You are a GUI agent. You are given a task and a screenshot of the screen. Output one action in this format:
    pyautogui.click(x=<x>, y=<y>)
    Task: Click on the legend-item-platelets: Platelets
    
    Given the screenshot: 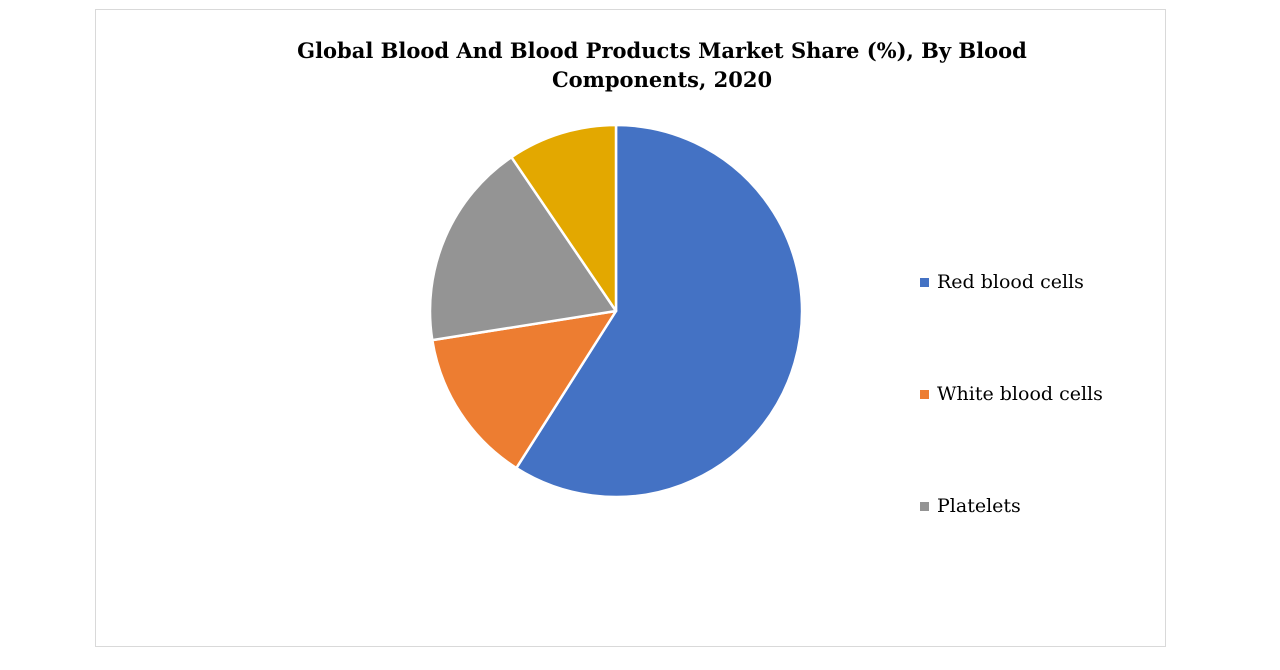 What is the action you would take?
    pyautogui.click(x=970, y=506)
    